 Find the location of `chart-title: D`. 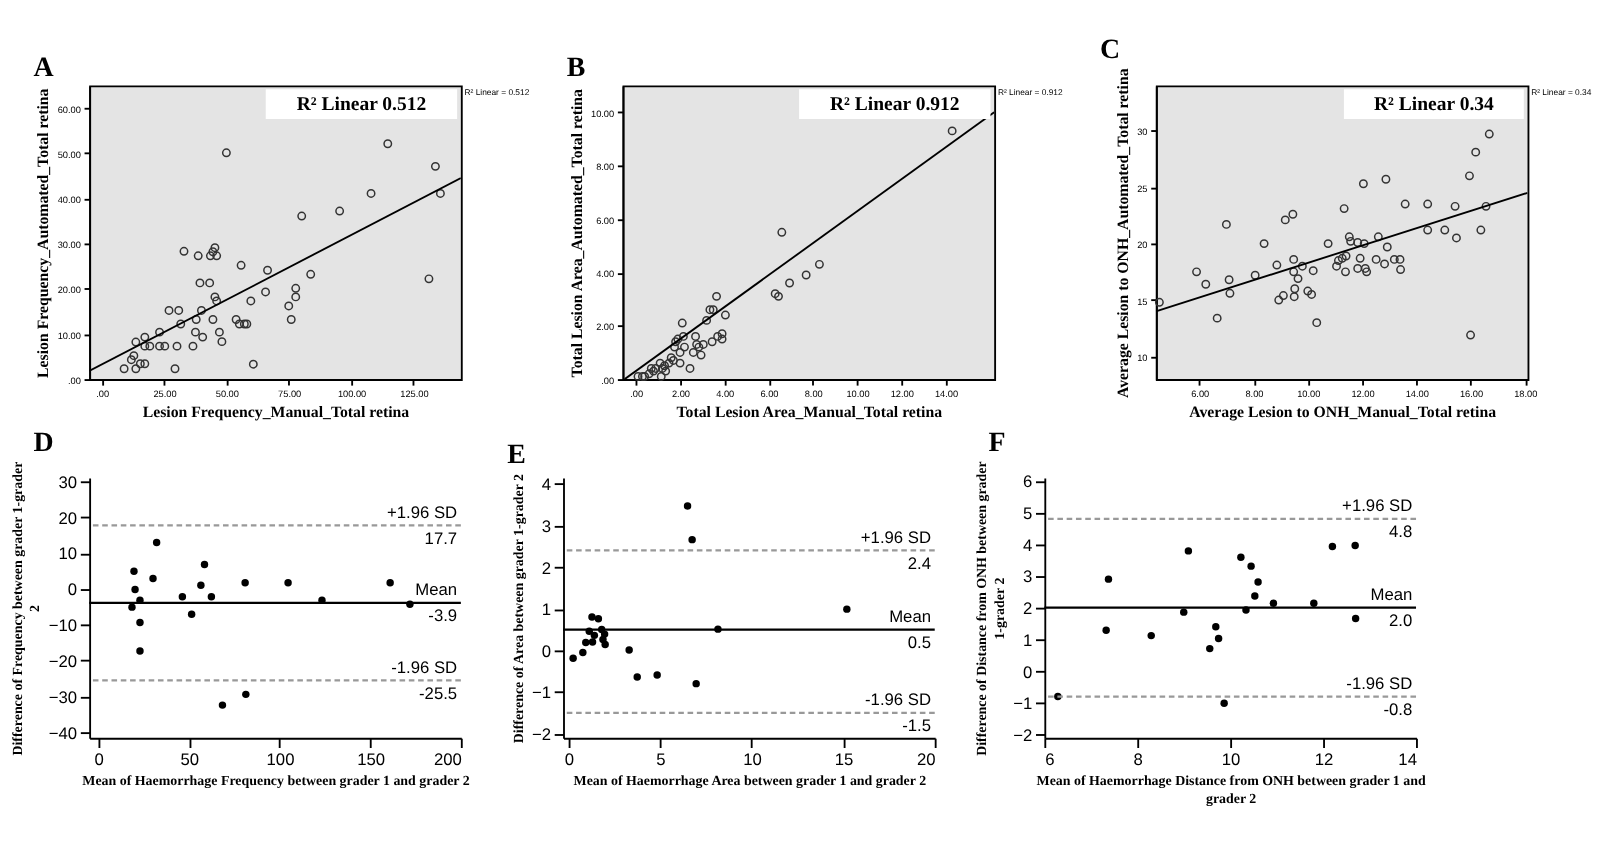

chart-title: D is located at coordinates (43, 444).